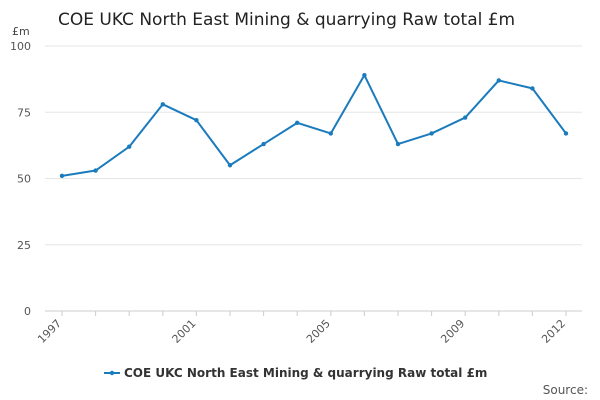  What do you see at coordinates (27, 311) in the screenshot?
I see `y-tick-label: 0` at bounding box center [27, 311].